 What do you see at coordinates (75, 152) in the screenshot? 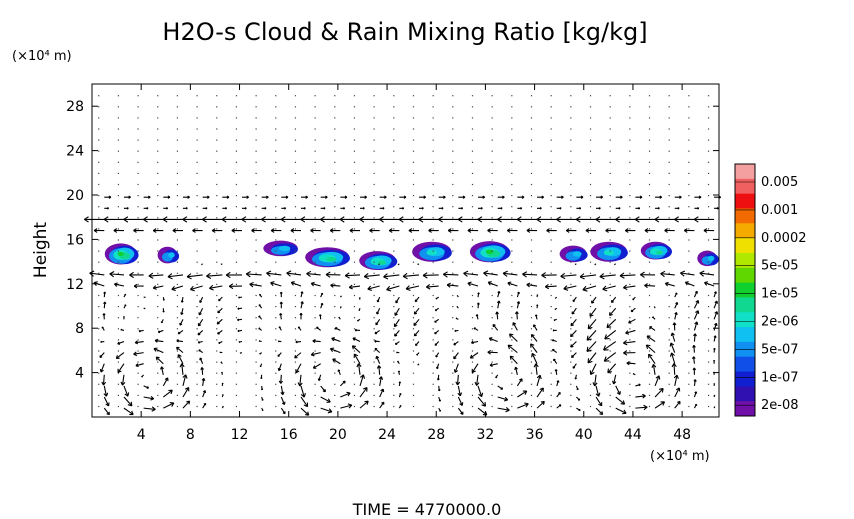
I see `y-tick-label: 24` at bounding box center [75, 152].